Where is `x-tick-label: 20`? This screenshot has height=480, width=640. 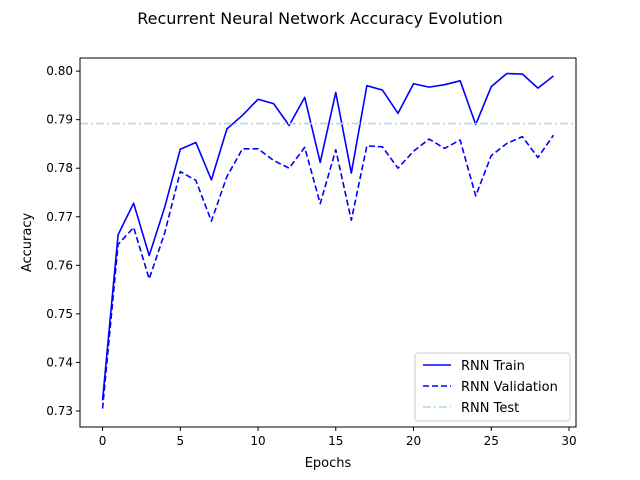
x-tick-label: 20 is located at coordinates (413, 441).